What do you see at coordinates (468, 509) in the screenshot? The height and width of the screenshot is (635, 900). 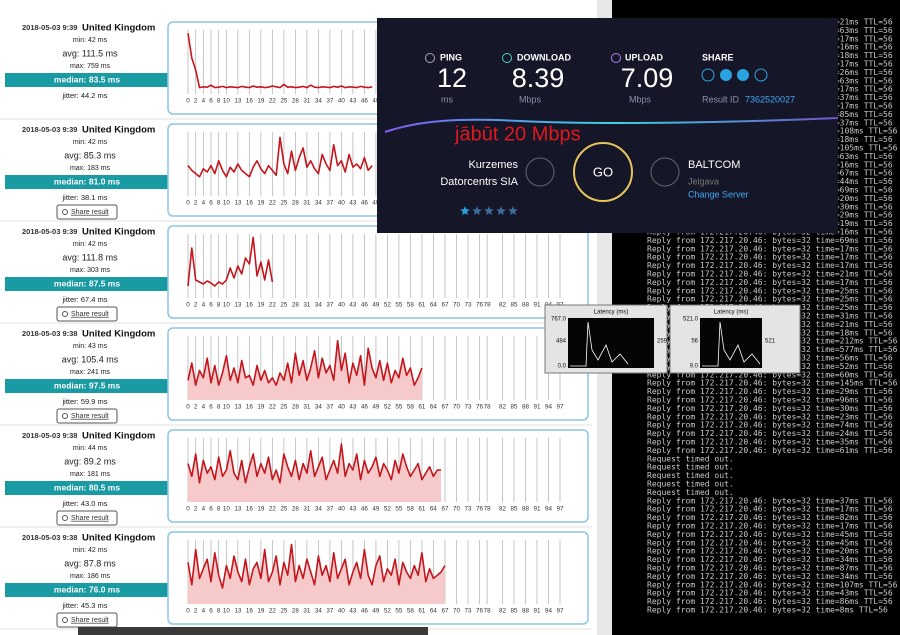 I see `x-tick-label: 73` at bounding box center [468, 509].